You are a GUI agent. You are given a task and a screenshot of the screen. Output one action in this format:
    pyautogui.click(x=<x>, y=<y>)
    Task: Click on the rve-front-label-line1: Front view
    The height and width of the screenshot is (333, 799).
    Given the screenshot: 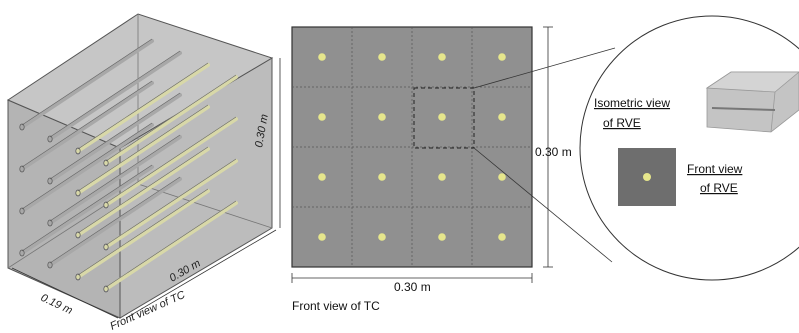 What is the action you would take?
    pyautogui.click(x=715, y=169)
    